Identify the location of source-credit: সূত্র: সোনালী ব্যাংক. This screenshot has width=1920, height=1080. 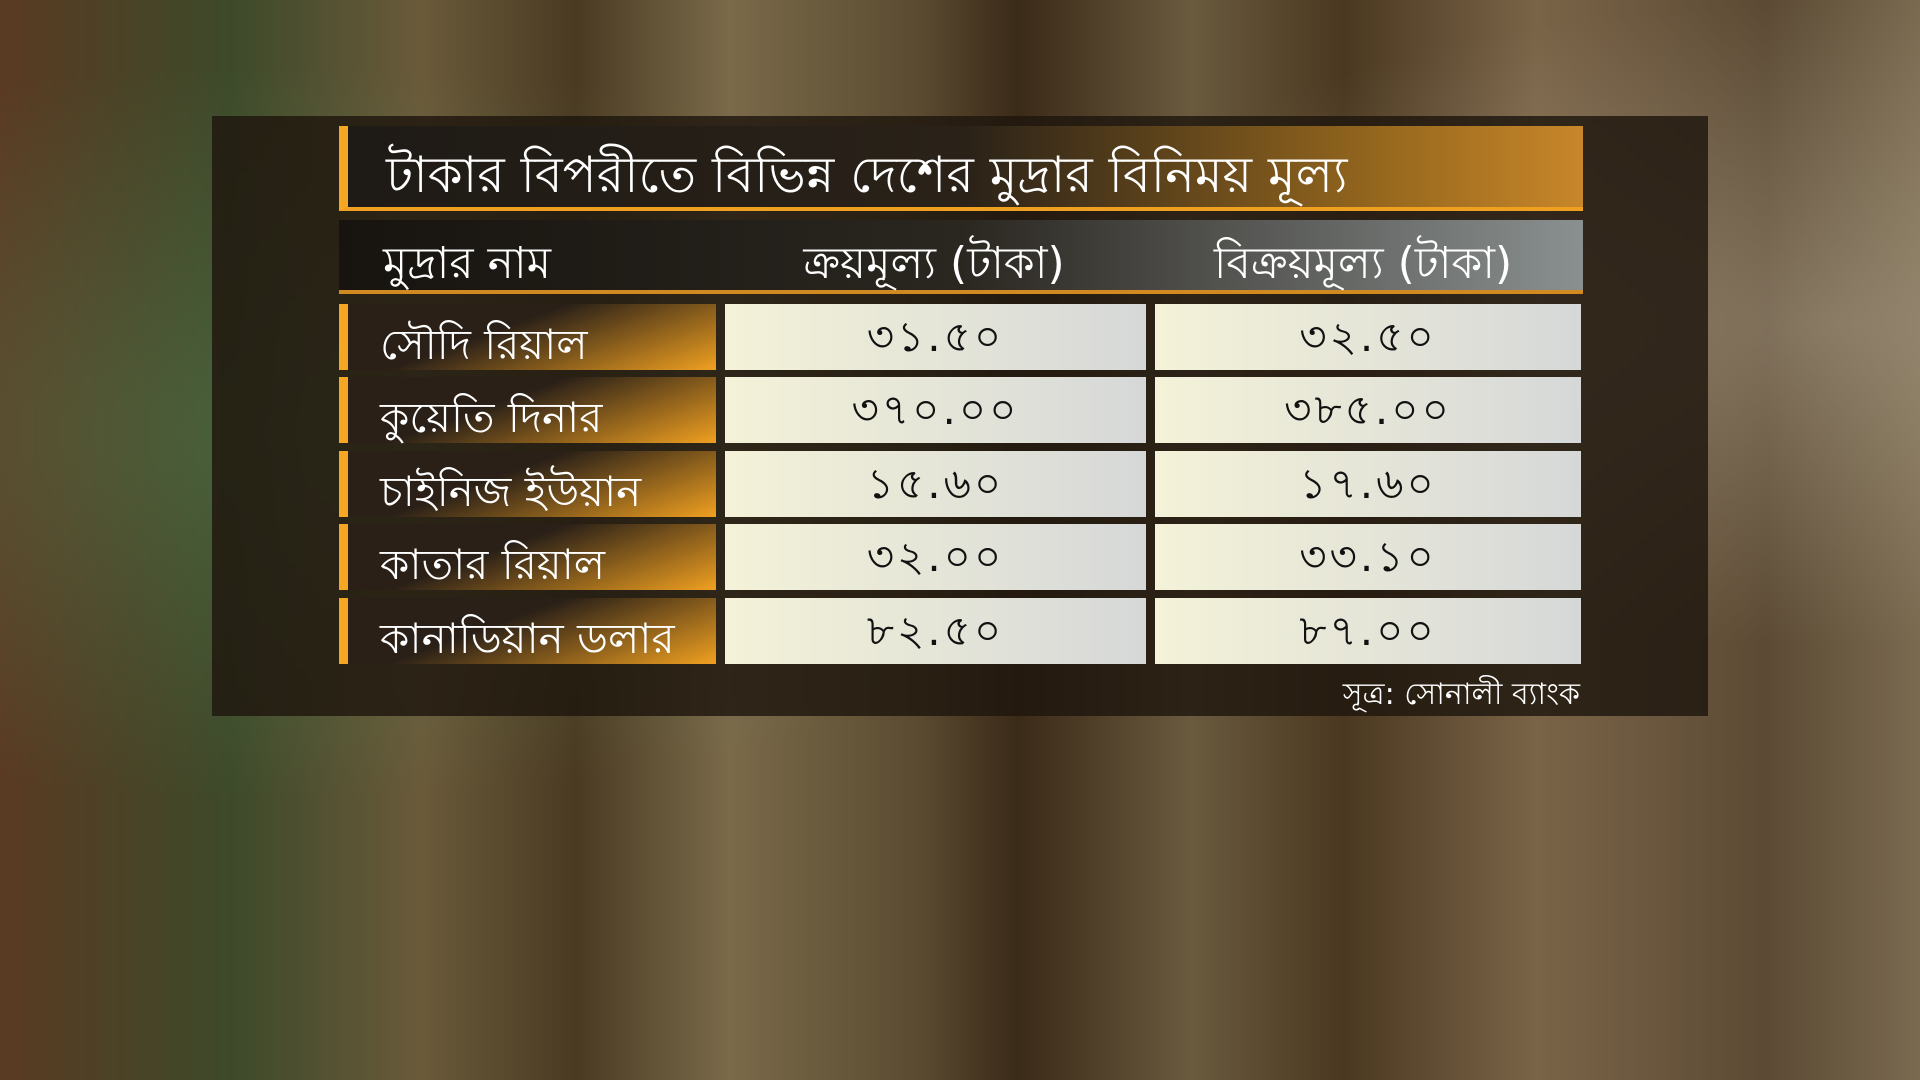
(1461, 694).